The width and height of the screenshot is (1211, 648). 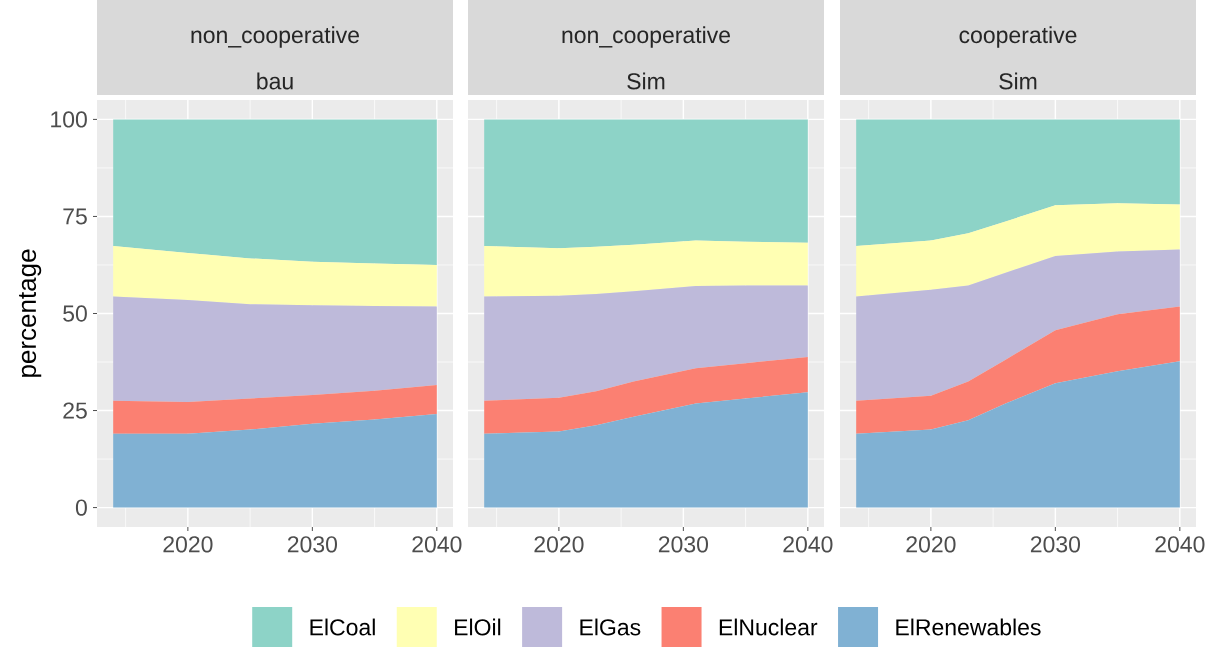 I want to click on legend-label: ElRenewables, so click(x=968, y=627).